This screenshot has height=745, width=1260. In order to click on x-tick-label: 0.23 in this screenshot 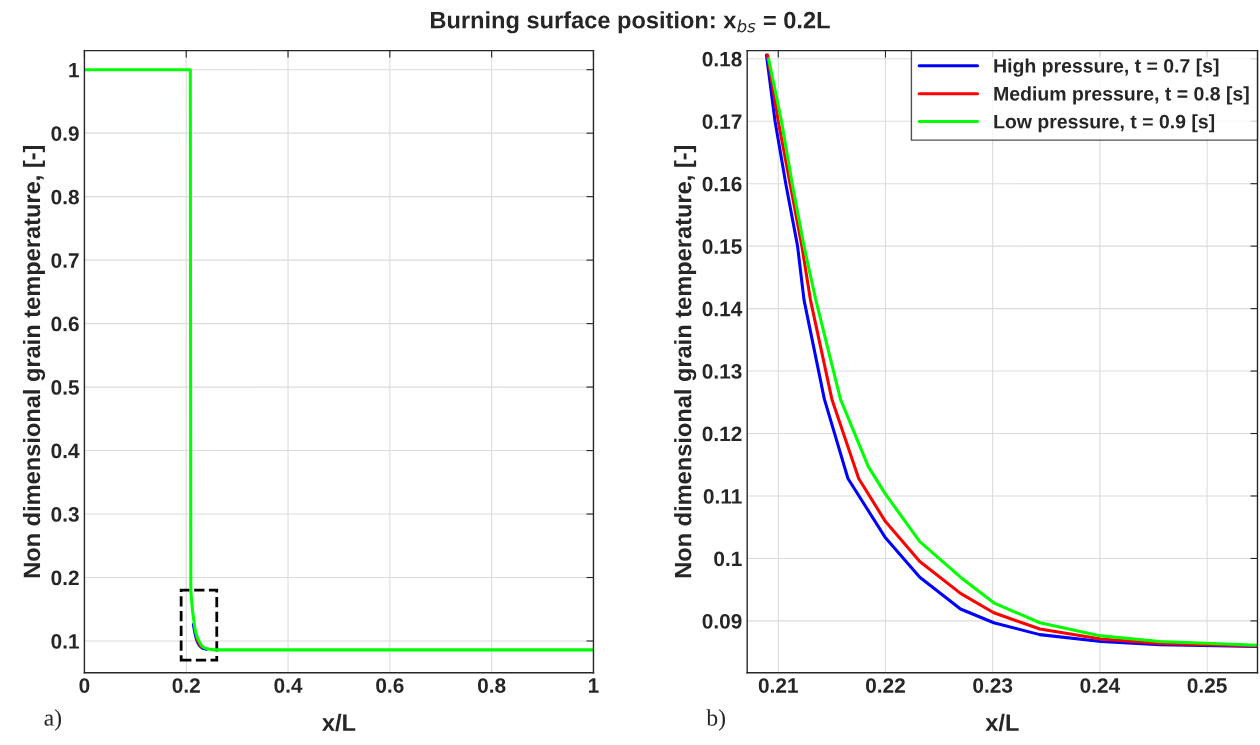, I will do `click(993, 685)`.